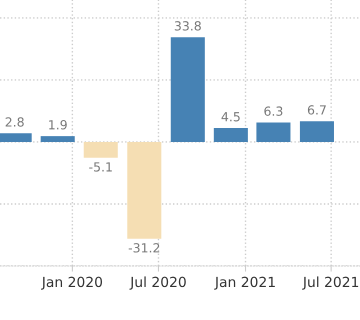 The image size is (360, 320). I want to click on data-label: 1.9, so click(58, 125).